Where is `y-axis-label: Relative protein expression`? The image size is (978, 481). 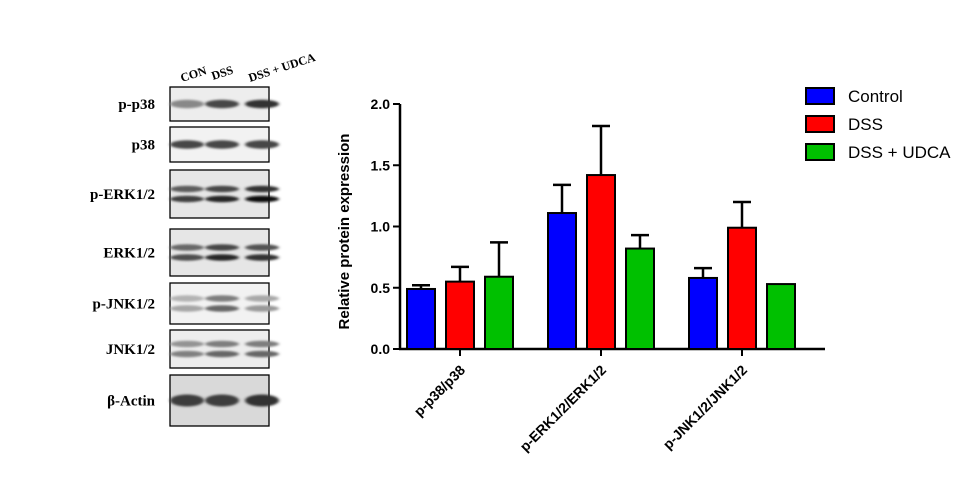 y-axis-label: Relative protein expression is located at coordinates (344, 232).